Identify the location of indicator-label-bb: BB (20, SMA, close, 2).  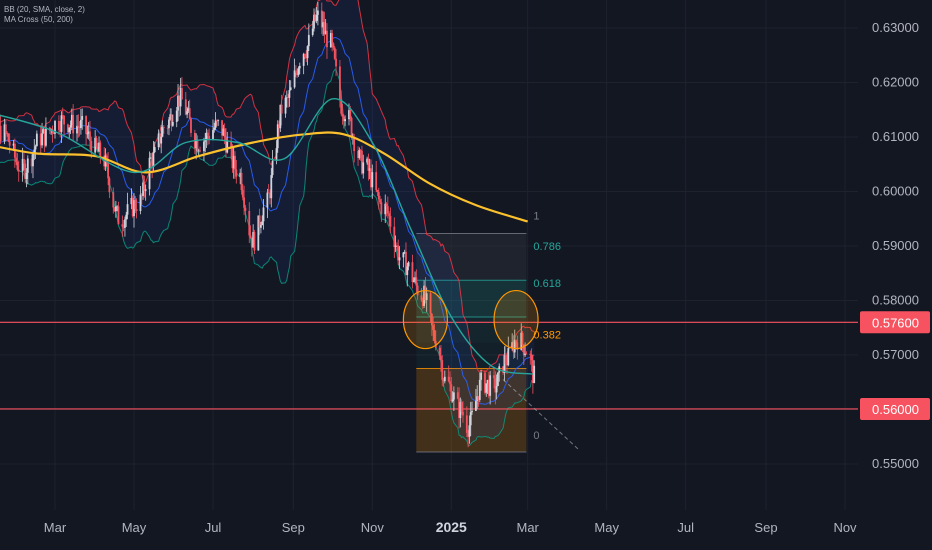
(44, 9).